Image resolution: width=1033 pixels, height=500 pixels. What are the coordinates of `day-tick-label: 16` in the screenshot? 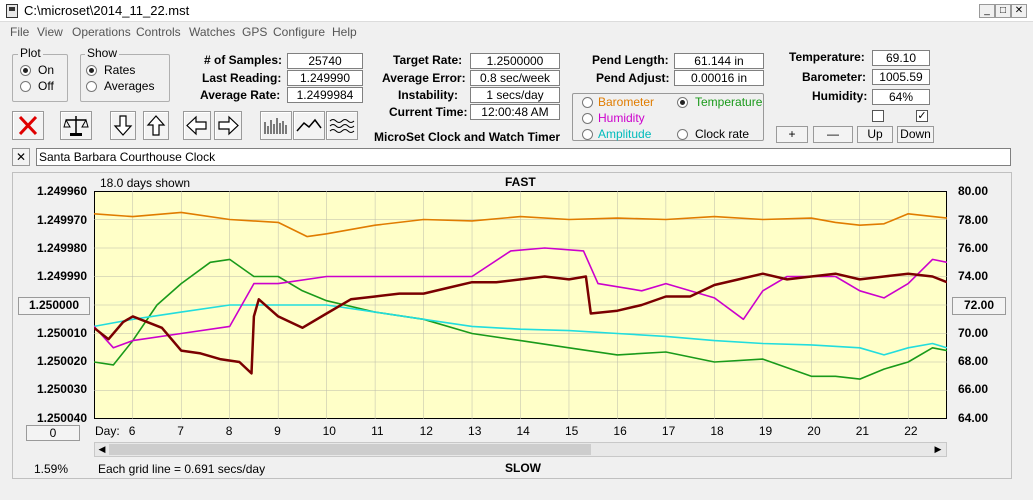 It's located at (620, 431).